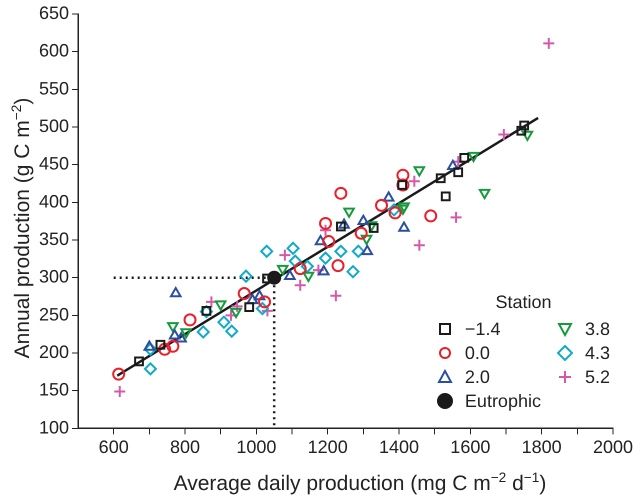 This screenshot has height=502, width=636. I want to click on legend-label: 2.0, so click(477, 377).